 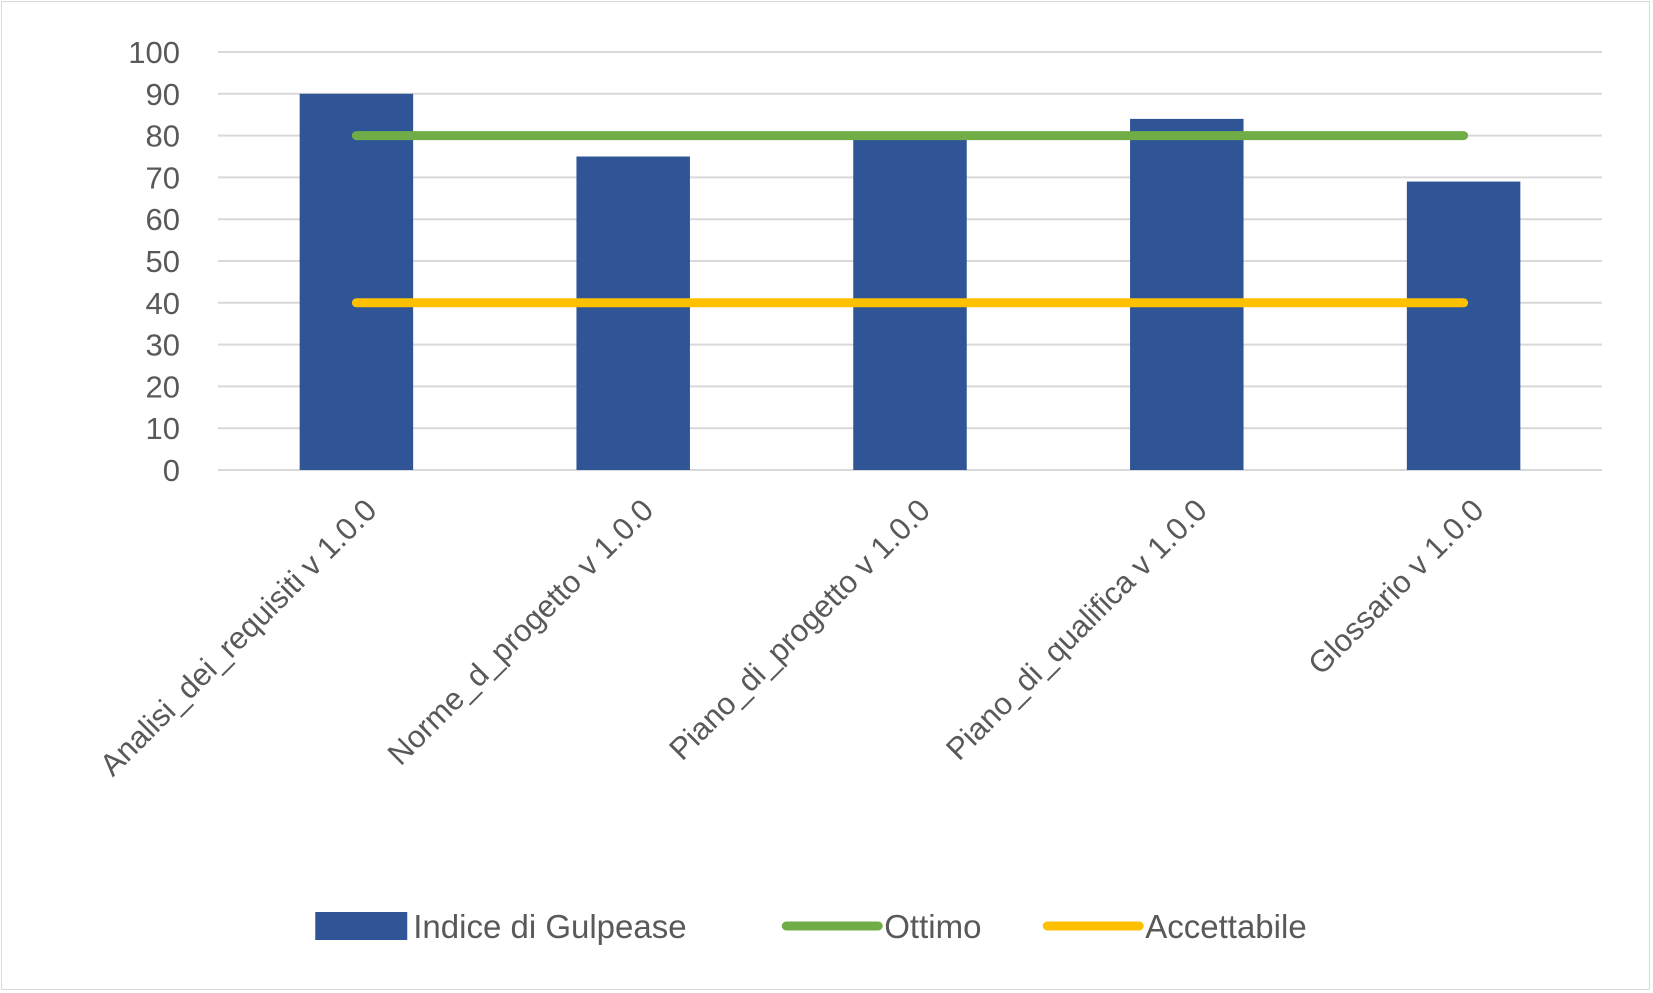 What do you see at coordinates (163, 219) in the screenshot?
I see `y-tick-label: 60` at bounding box center [163, 219].